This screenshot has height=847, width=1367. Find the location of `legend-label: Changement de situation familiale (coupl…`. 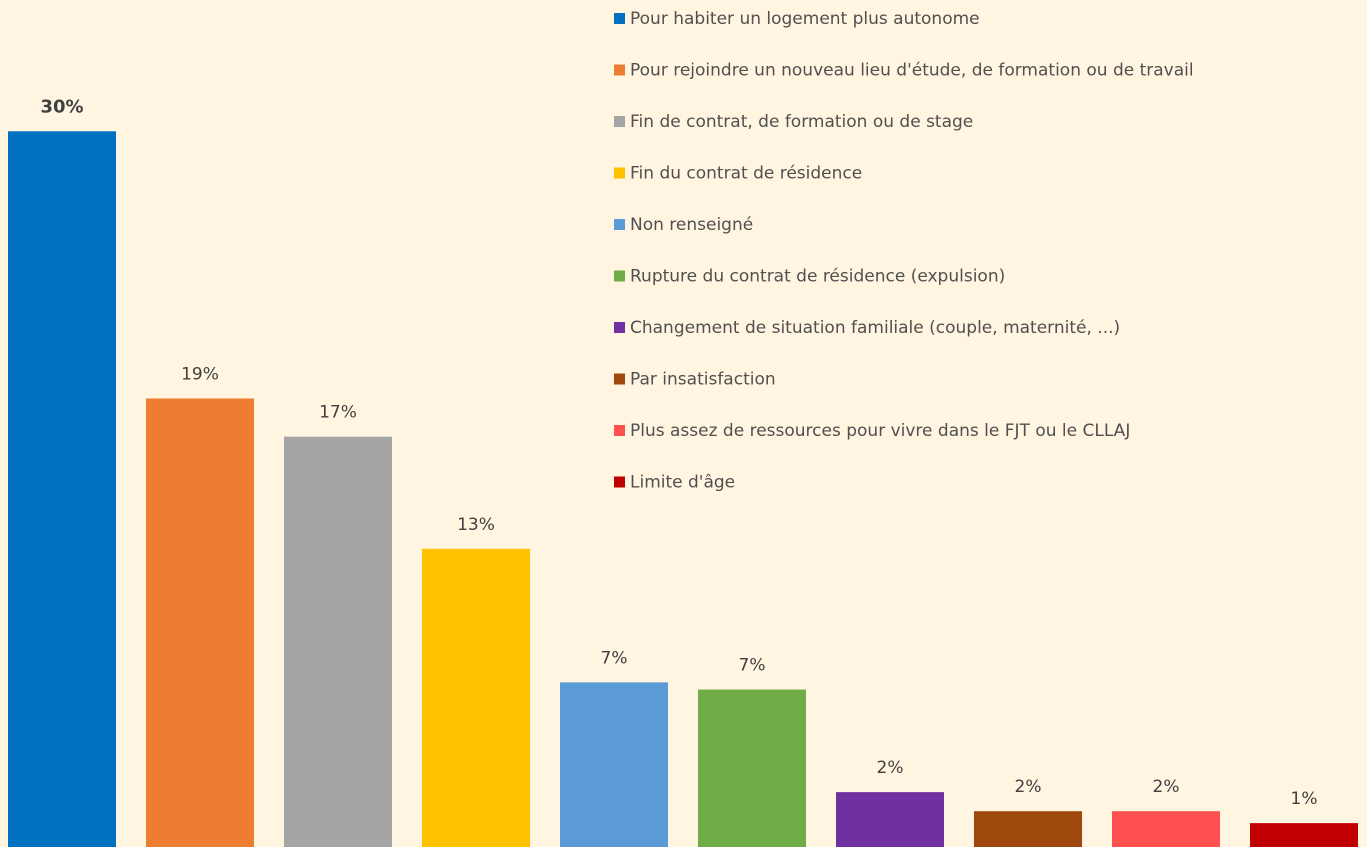

legend-label: Changement de situation familiale (coupl… is located at coordinates (875, 328).